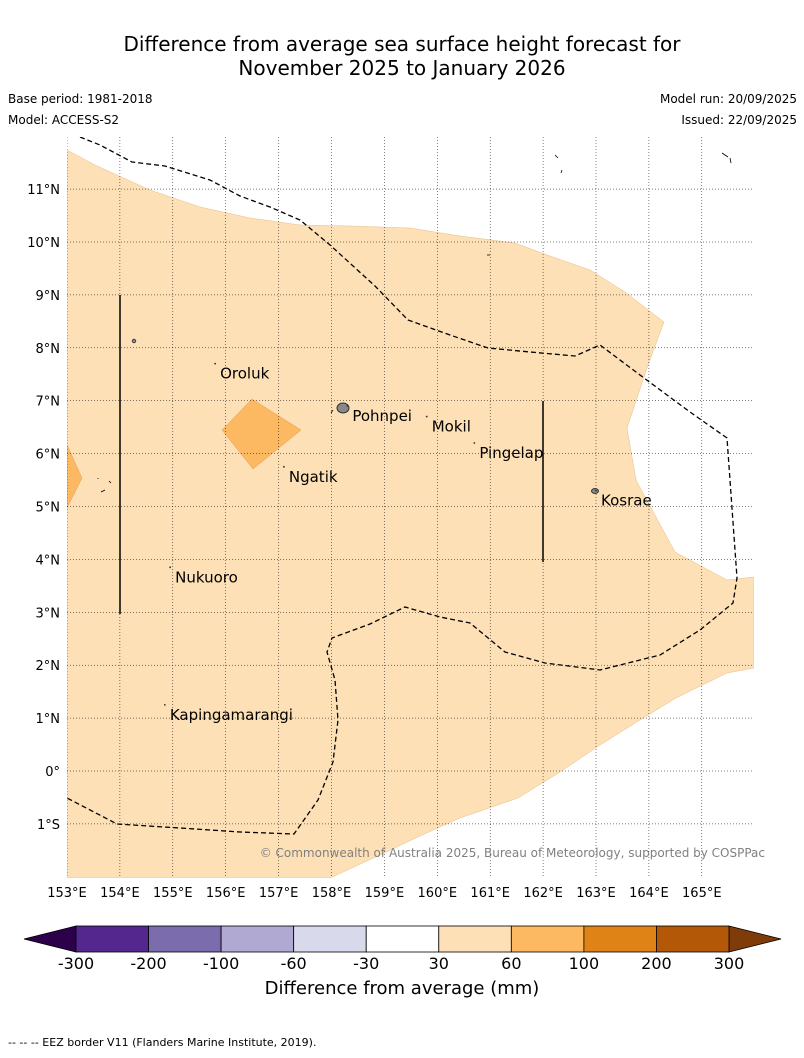 The image size is (804, 1058). Describe the element at coordinates (43, 243) in the screenshot. I see `lat-tick-label: 10°N` at that location.